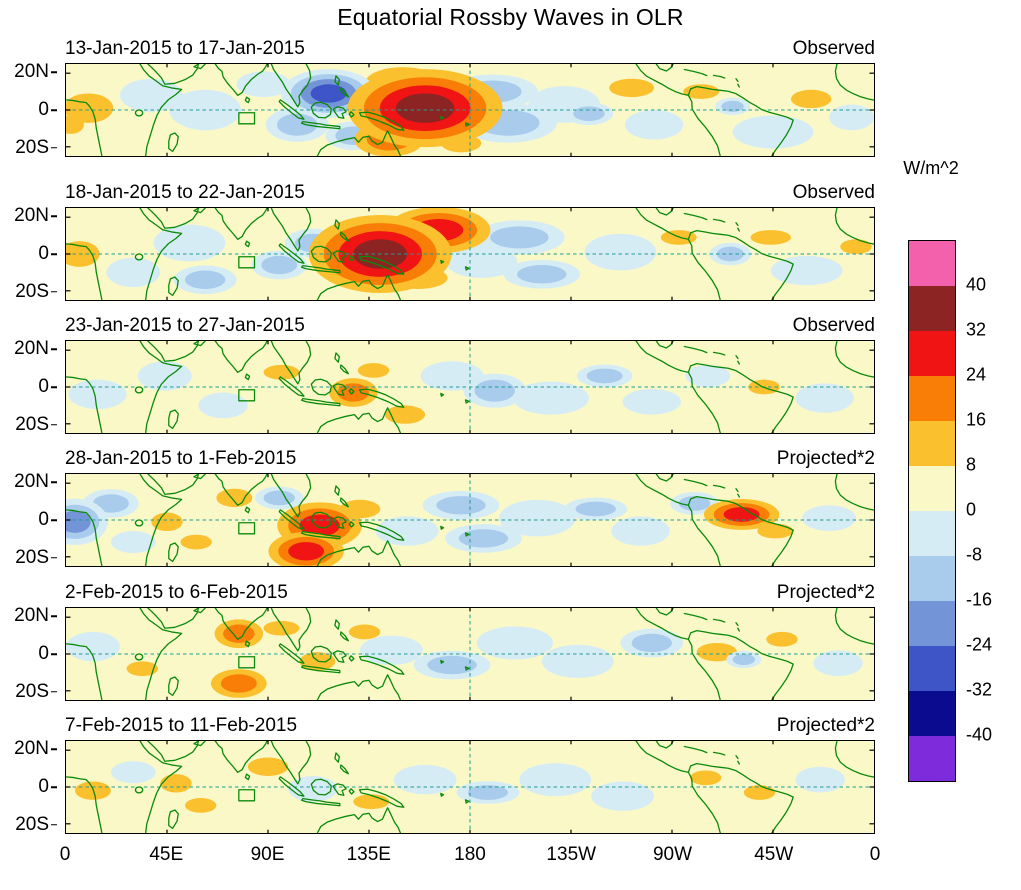 This screenshot has height=890, width=1021. I want to click on colorbar-tick-label: 16, so click(976, 419).